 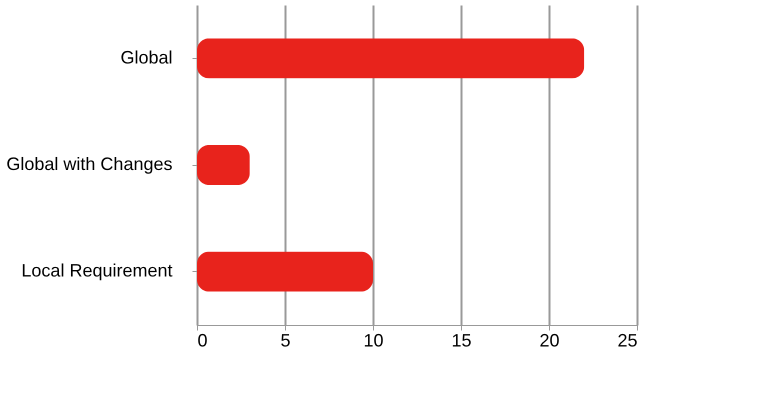 What do you see at coordinates (89, 164) in the screenshot?
I see `y-tick-label: Global with Changes` at bounding box center [89, 164].